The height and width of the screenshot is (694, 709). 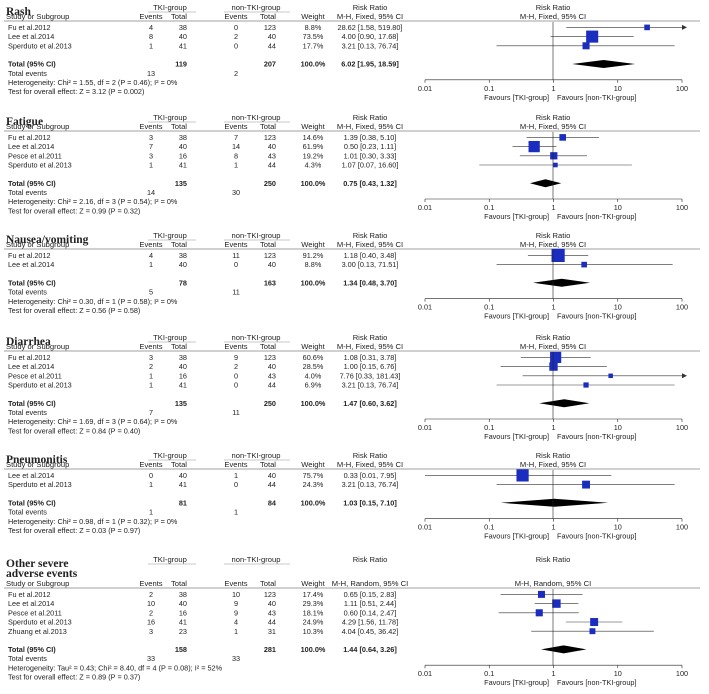 I want to click on exp-total-events: 7, so click(x=151, y=412).